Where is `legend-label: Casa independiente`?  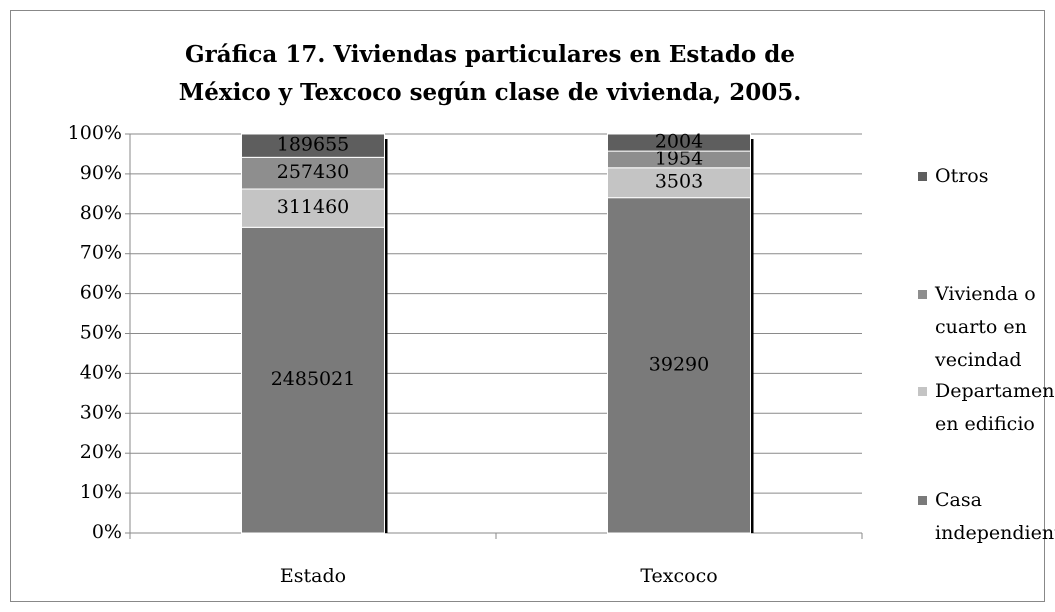 legend-label: Casa independiente is located at coordinates (995, 516).